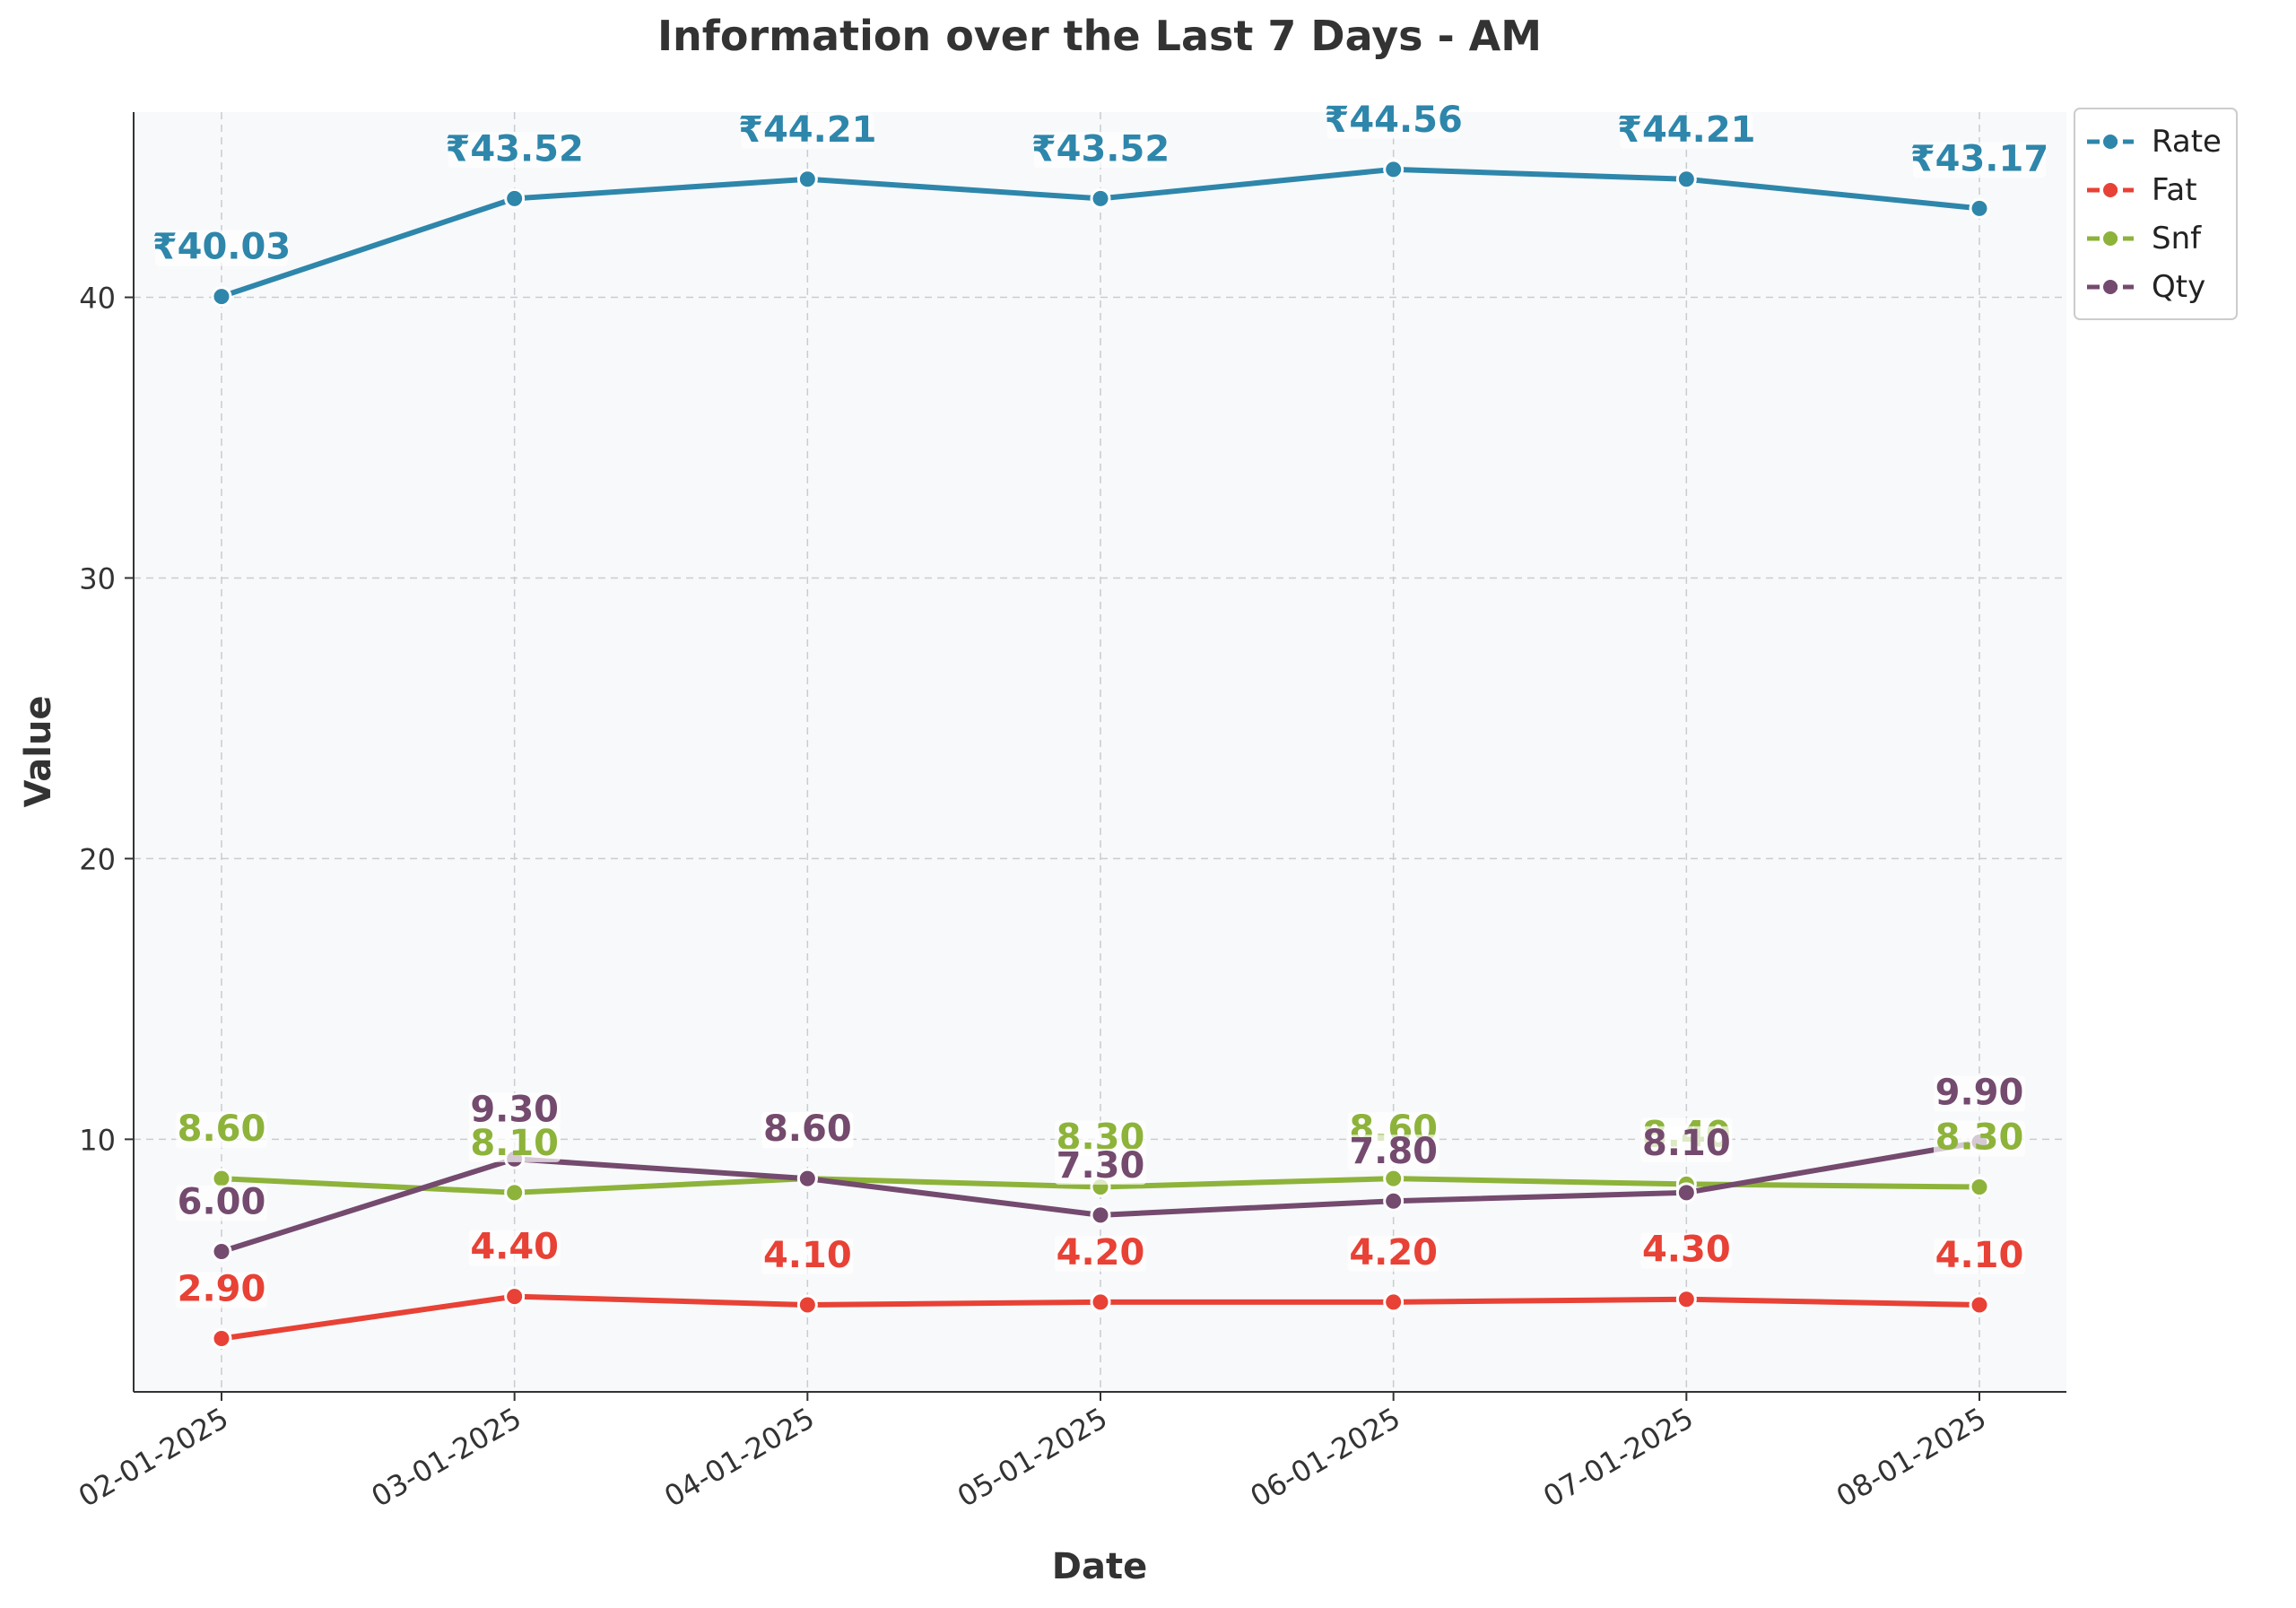 Image resolution: width=2296 pixels, height=1608 pixels. Describe the element at coordinates (1325, 1458) in the screenshot. I see `x-tick-label: 06-01-2025` at that location.